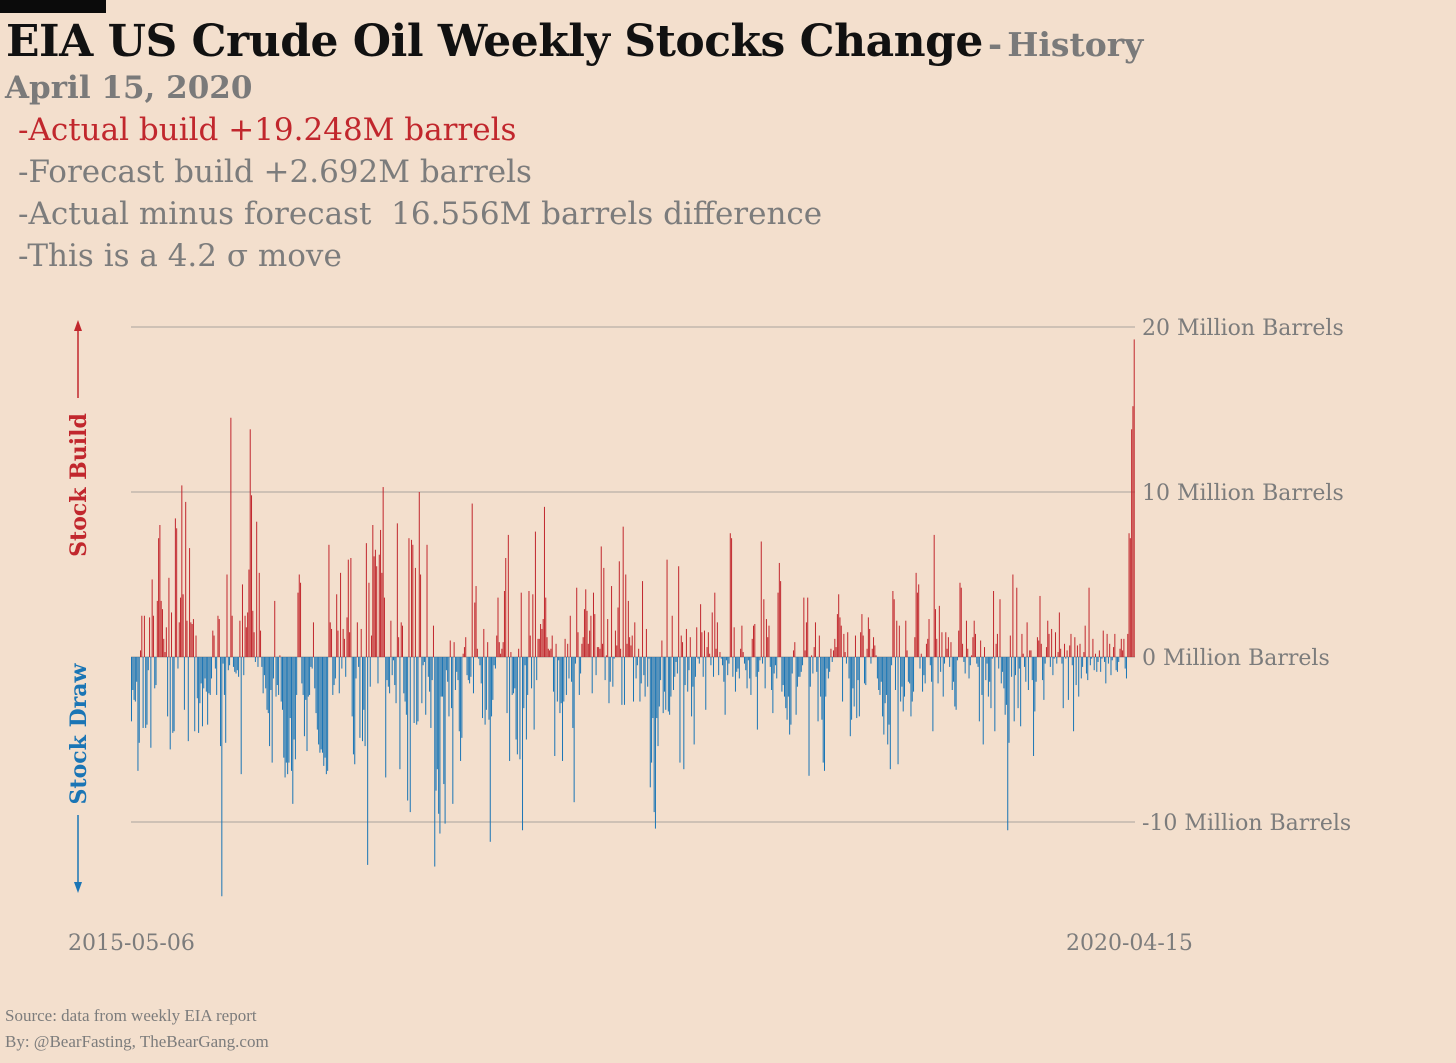  I want to click on source-note: Source: data from weekly EIA report, so click(131, 1015).